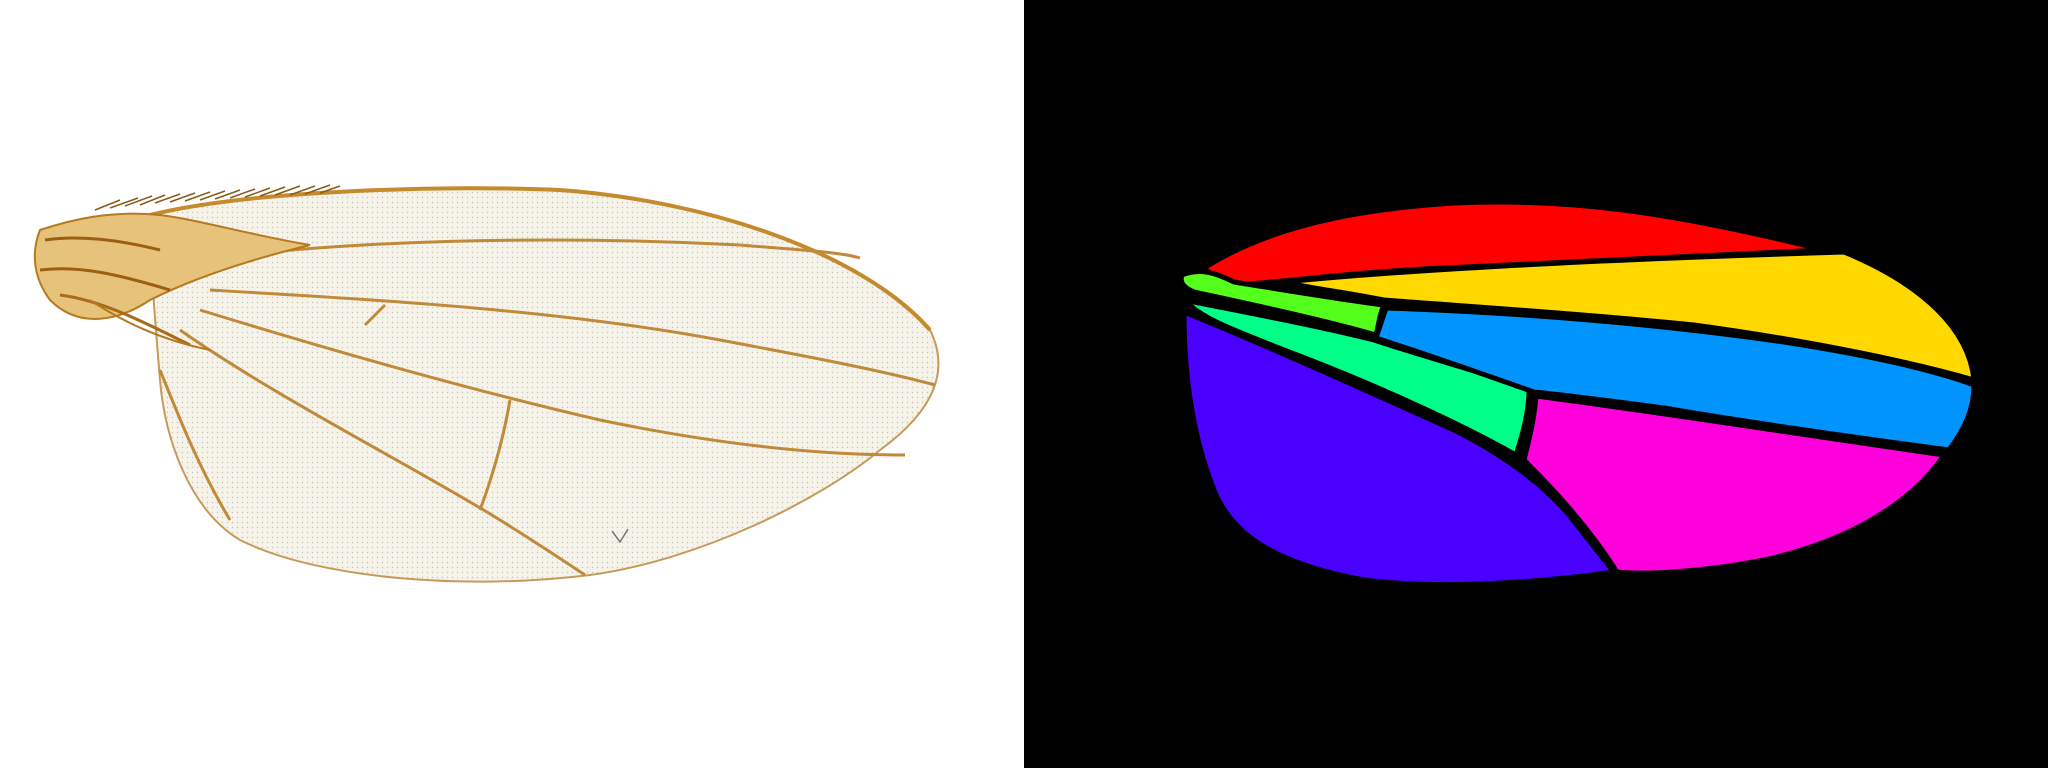 The height and width of the screenshot is (768, 2048). Describe the element at coordinates (187, 267) in the screenshot. I see `wing-hinge` at that location.